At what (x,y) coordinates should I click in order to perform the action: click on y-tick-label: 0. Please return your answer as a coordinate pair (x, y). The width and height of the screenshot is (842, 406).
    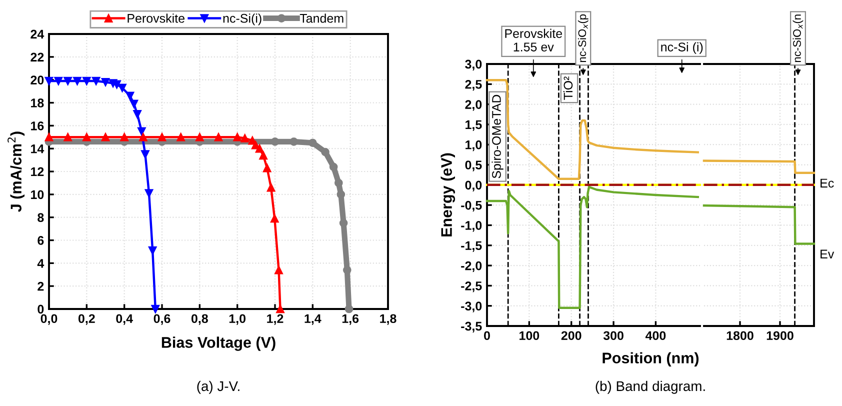
    Looking at the image, I should click on (41, 309).